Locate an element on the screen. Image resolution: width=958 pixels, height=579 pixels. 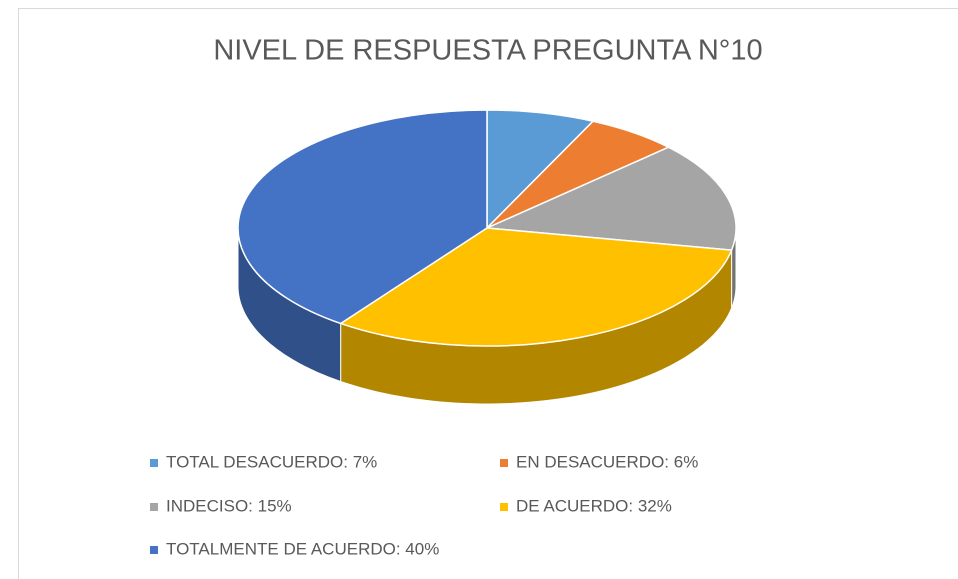
legend-label: DE ACUERDO: 32% is located at coordinates (594, 505).